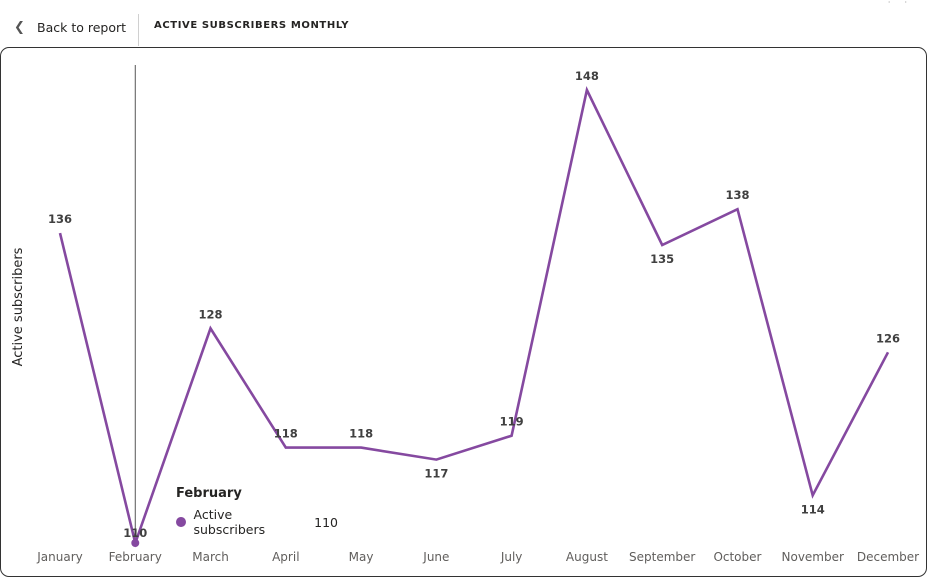 Image resolution: width=929 pixels, height=579 pixels. I want to click on x-tick-label: October, so click(737, 557).